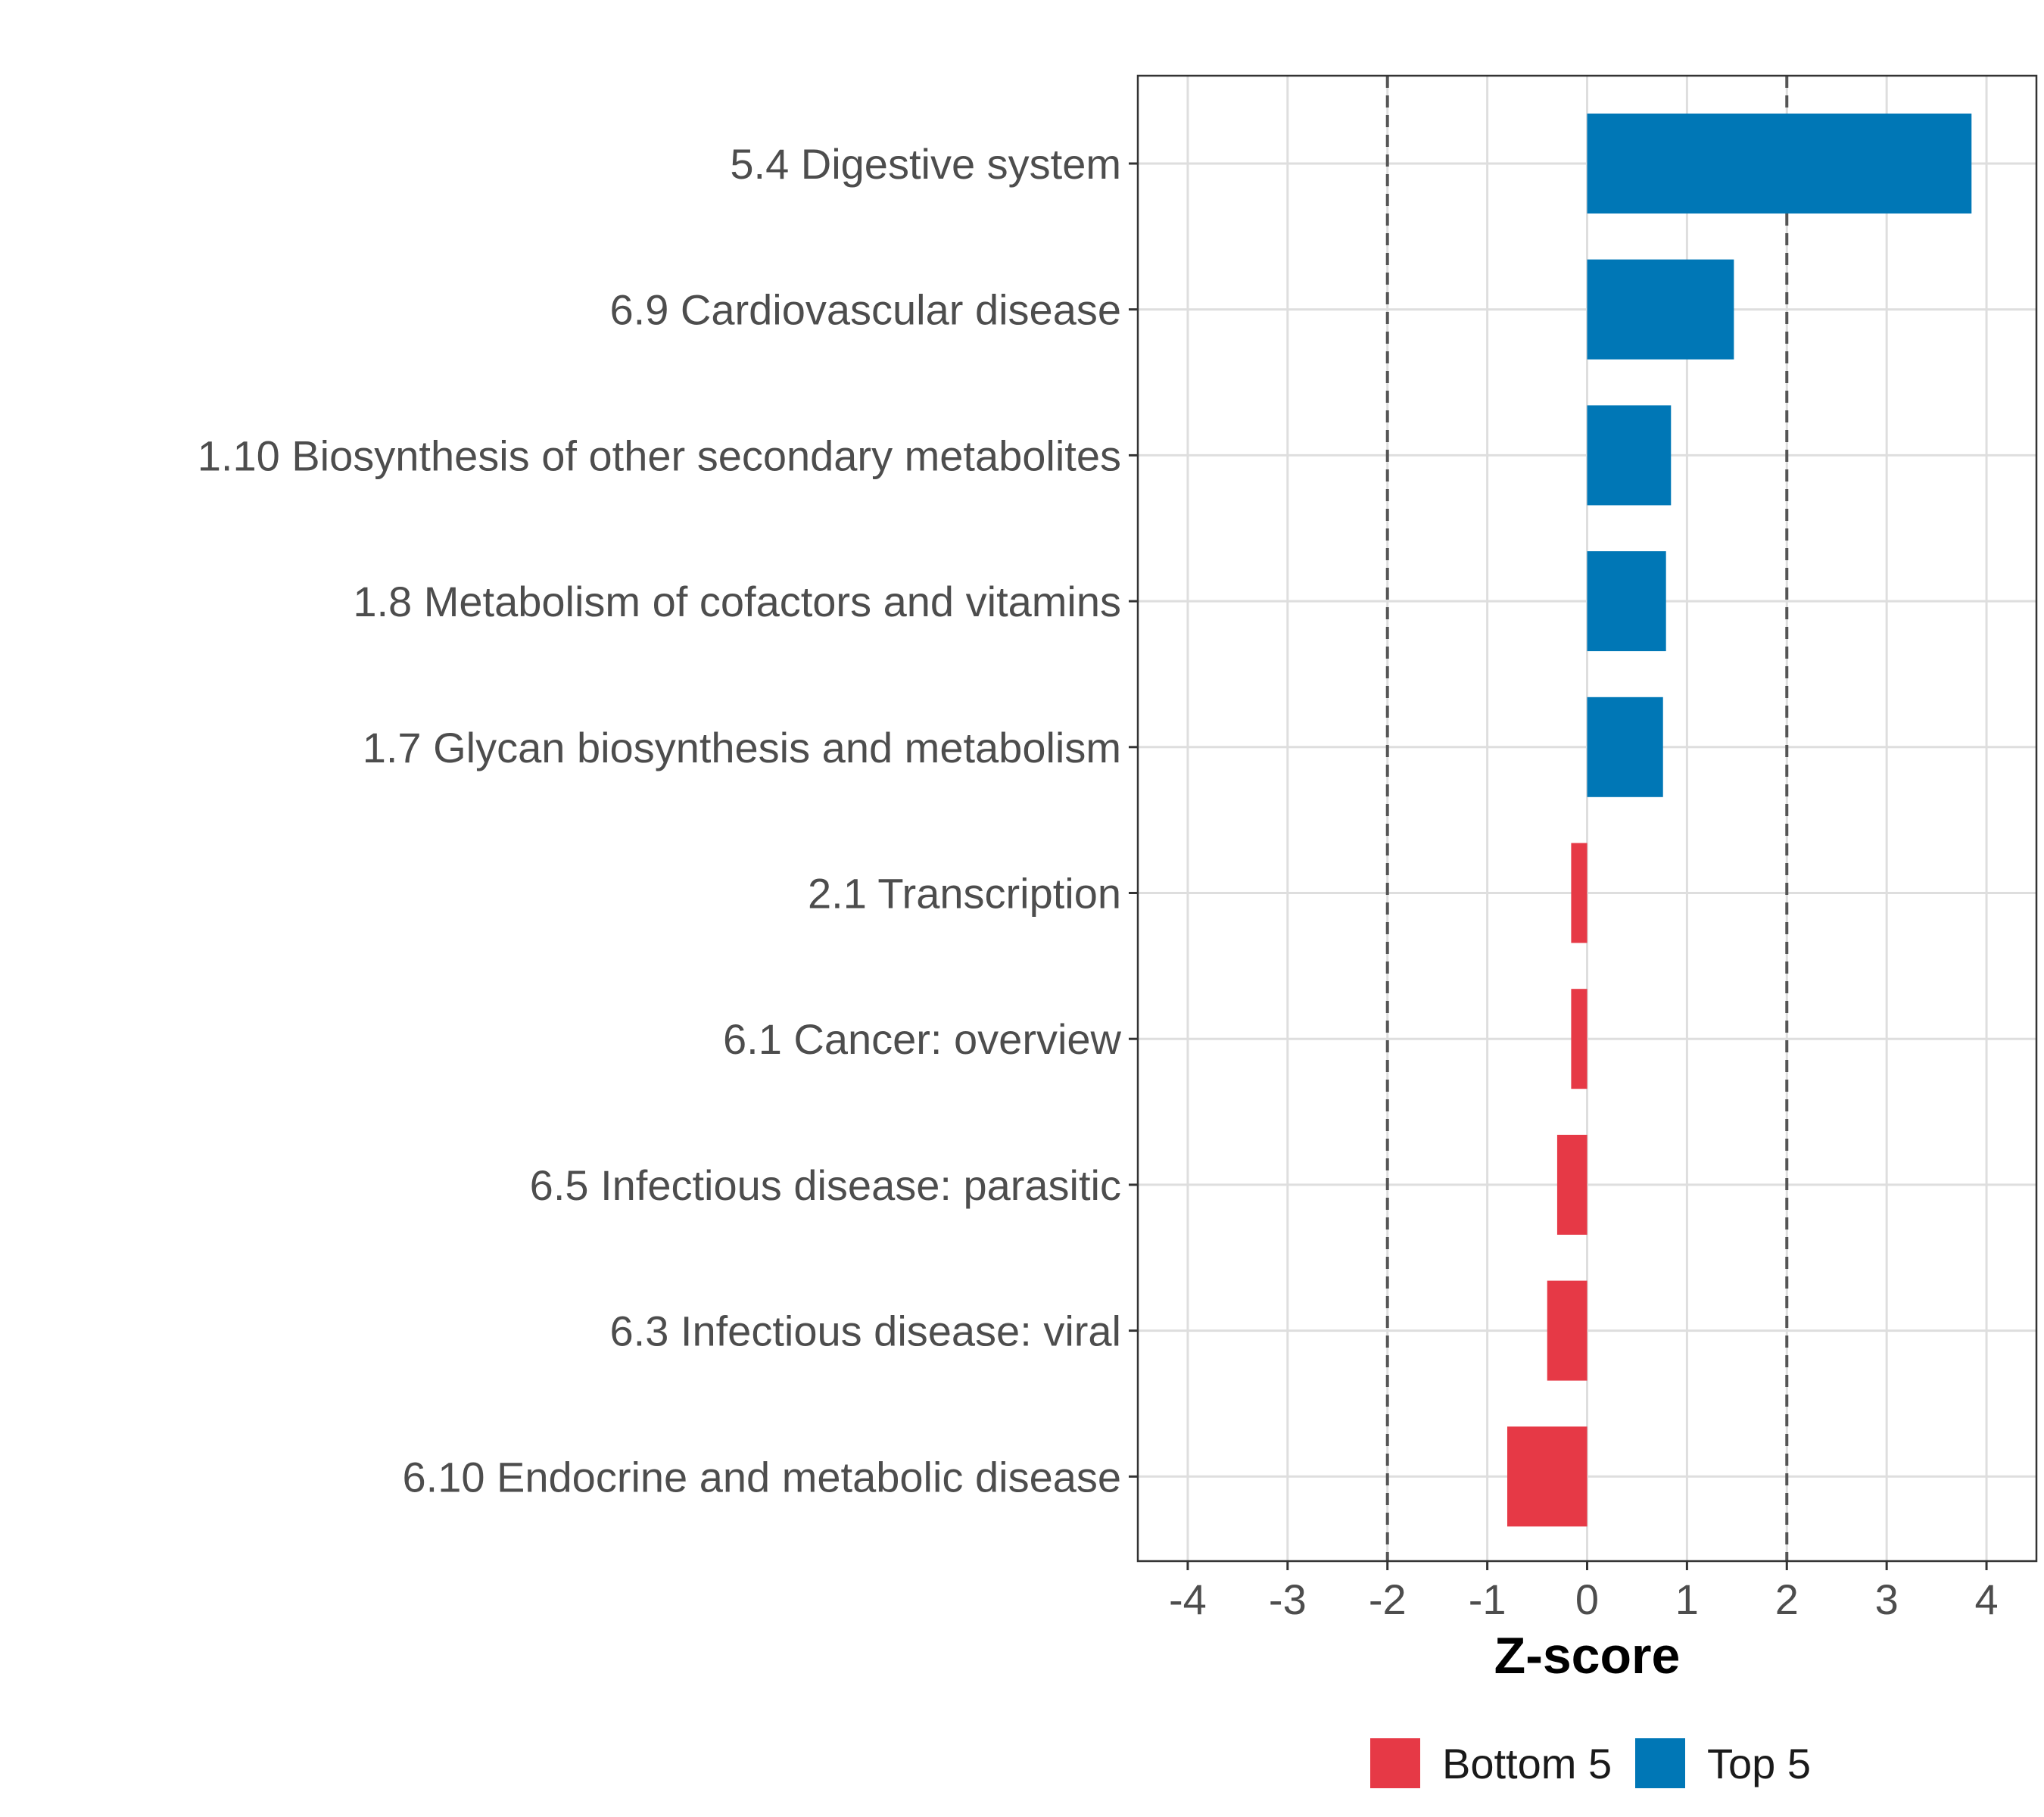 Image resolution: width=2044 pixels, height=1817 pixels. What do you see at coordinates (1527, 1764) in the screenshot?
I see `legend-label-0: Bottom 5` at bounding box center [1527, 1764].